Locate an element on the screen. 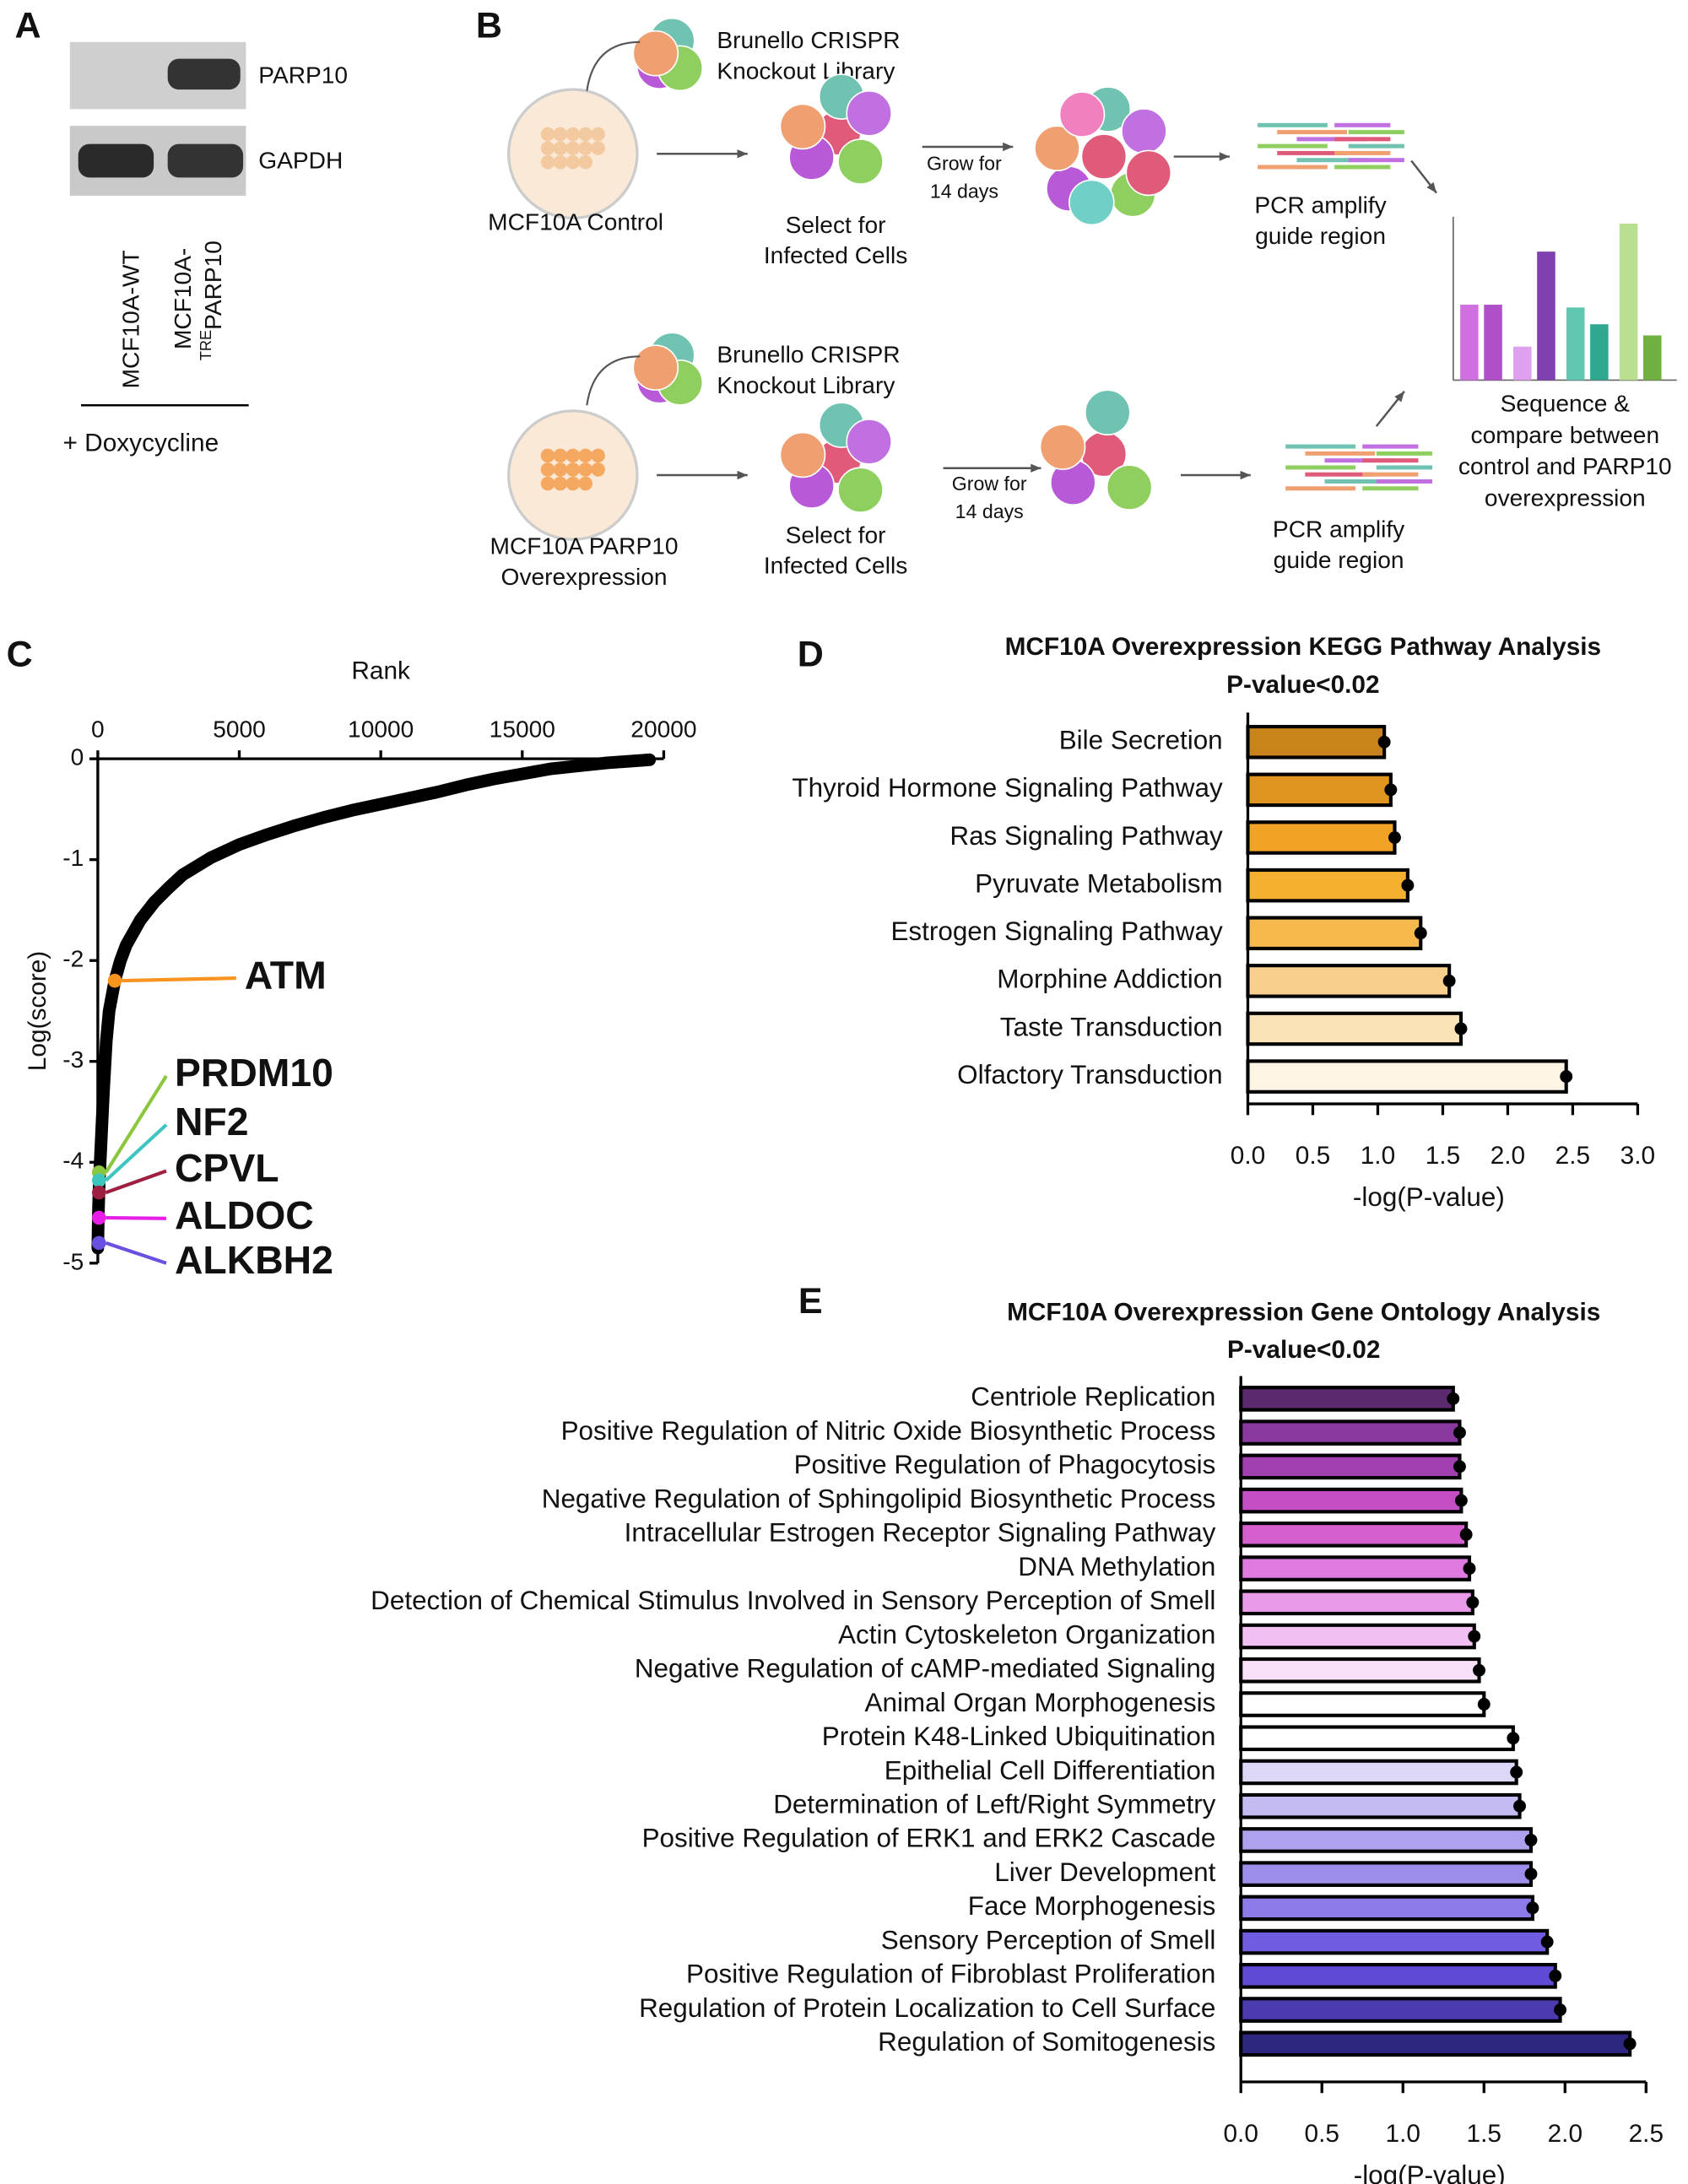  category-label: Thyroid Hormone Signaling Pathway is located at coordinates (1007, 788).